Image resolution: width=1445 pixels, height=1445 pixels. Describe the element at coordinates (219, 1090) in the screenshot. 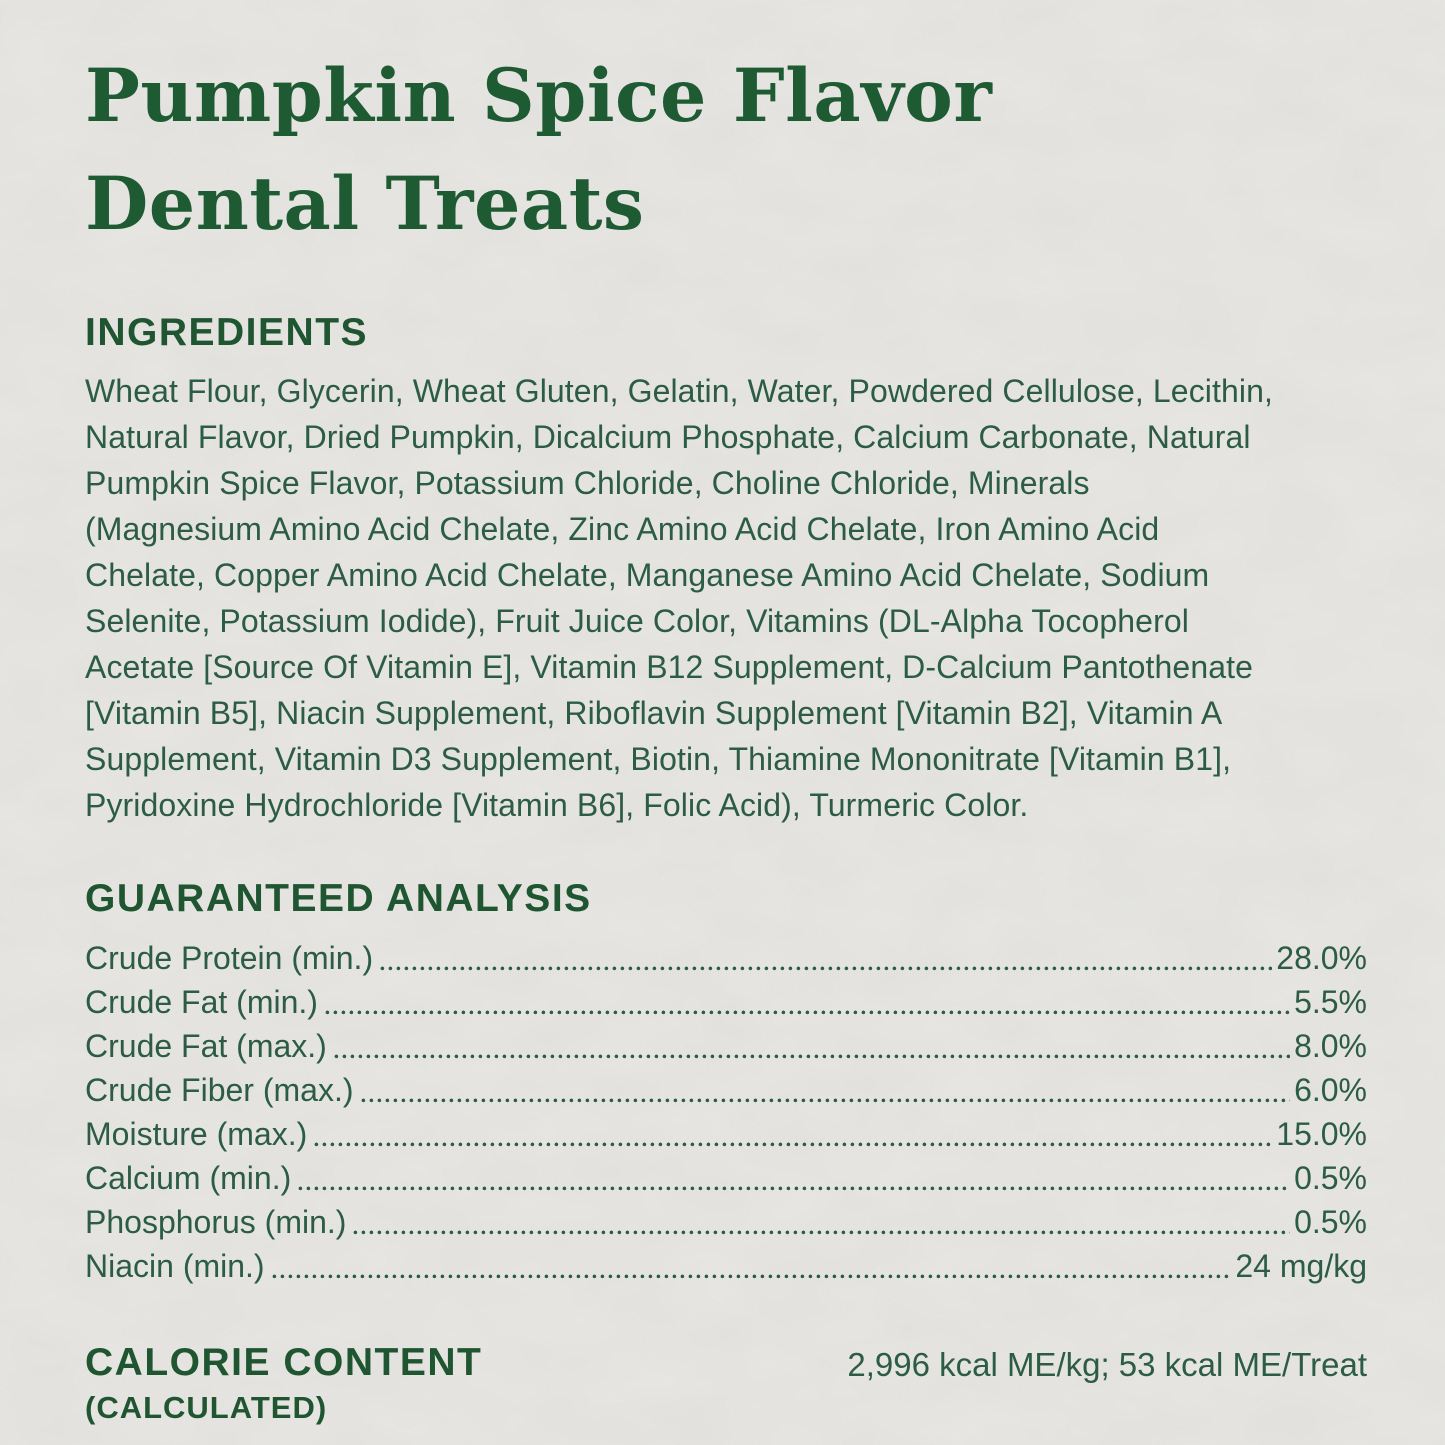

I see `analysis-label: Crude Fiber (max.)` at that location.